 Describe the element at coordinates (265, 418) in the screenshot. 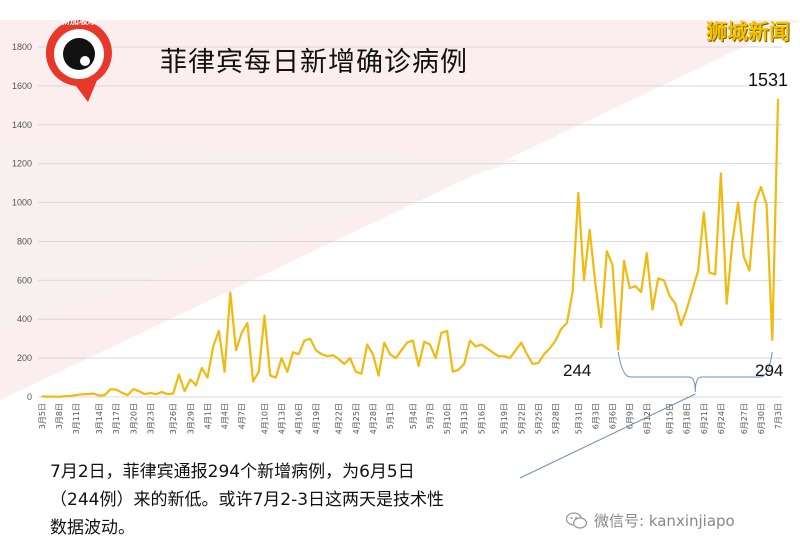

I see `x-tick-label: 4月10日` at that location.